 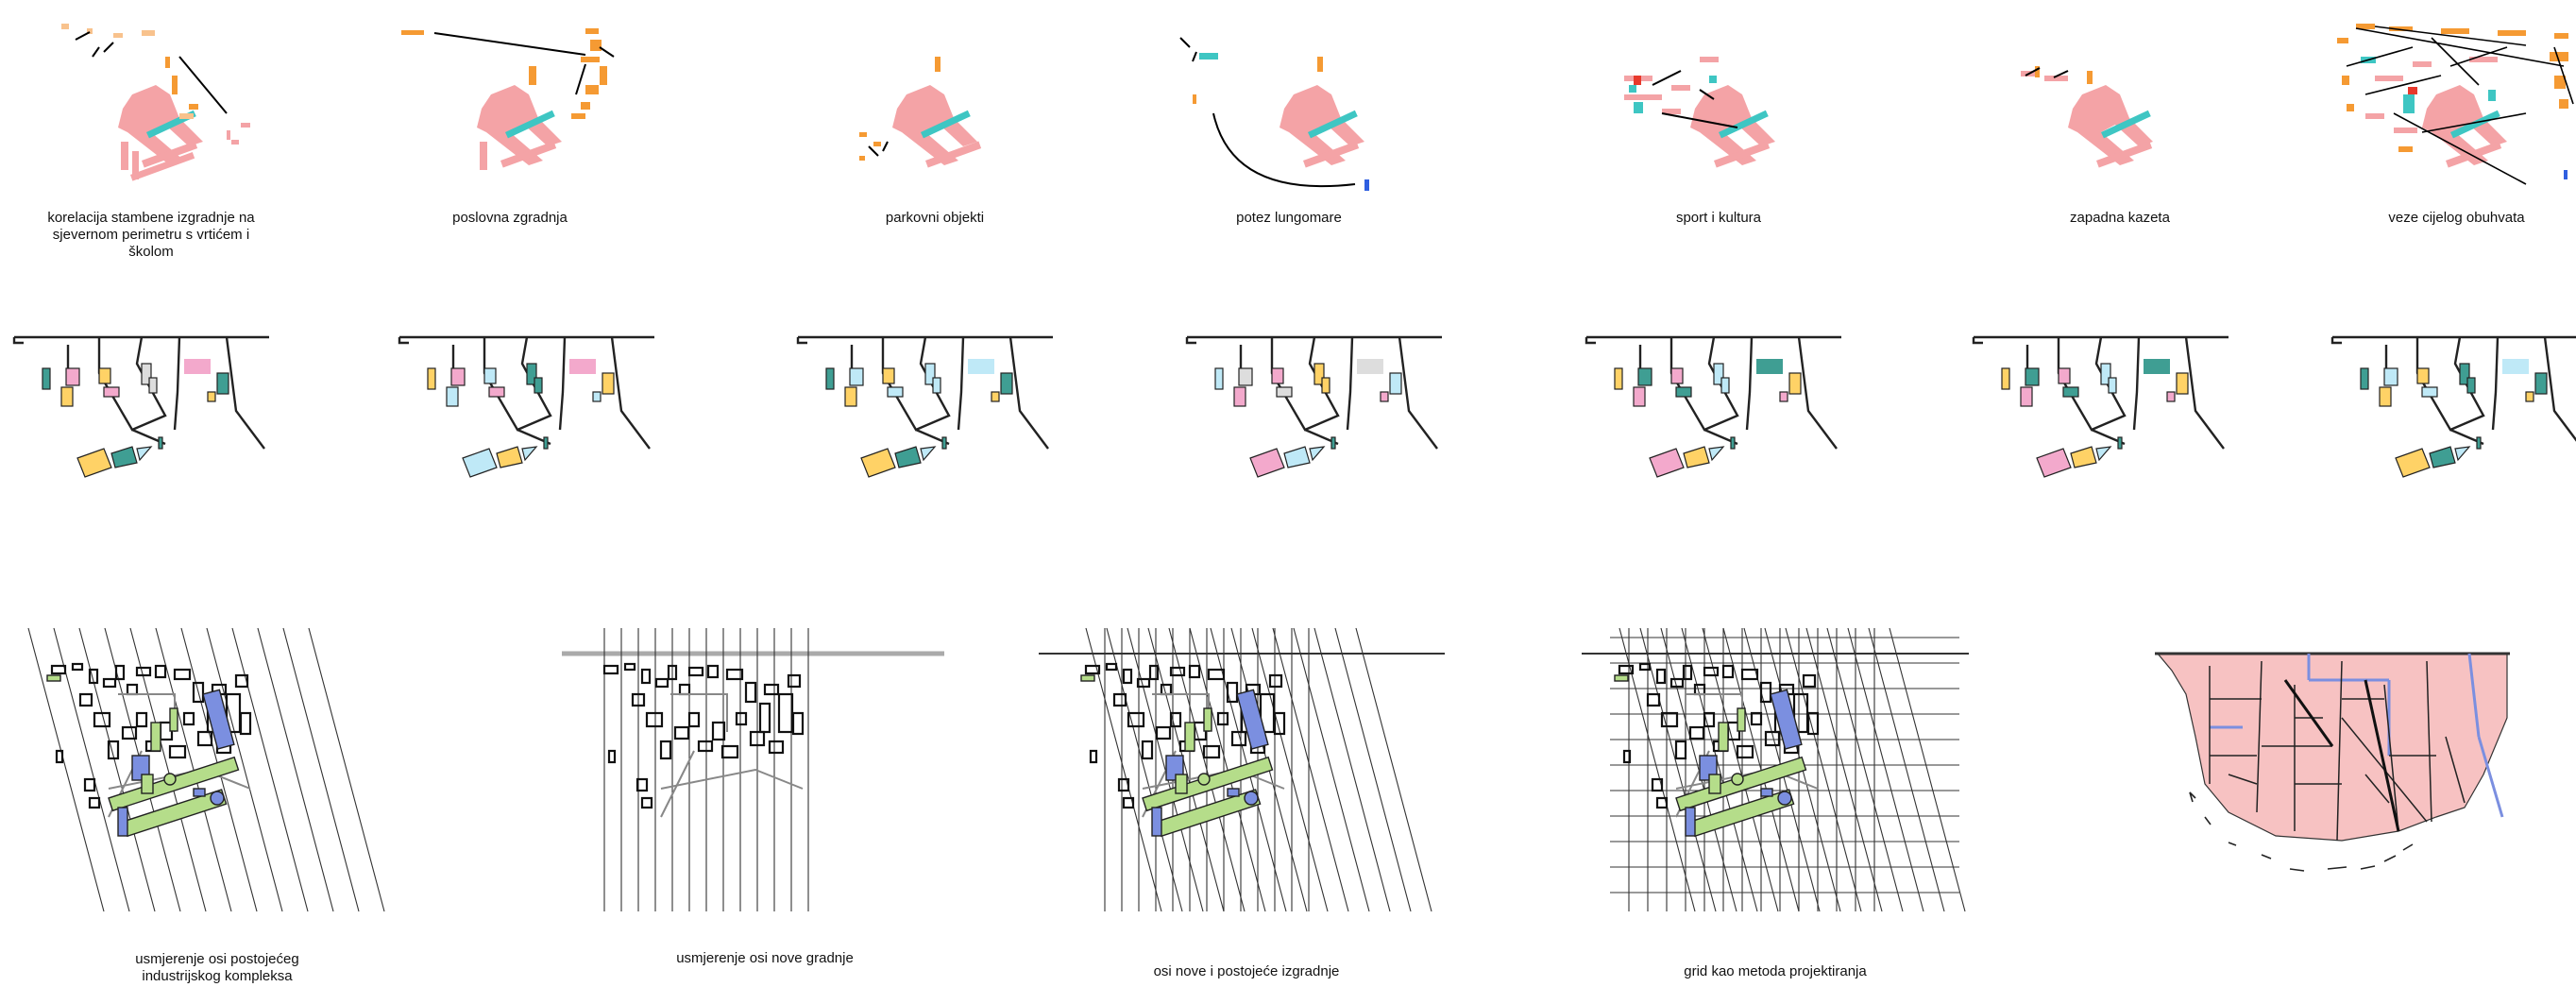 I want to click on plan-row3-2-graphic, so click(x=753, y=769).